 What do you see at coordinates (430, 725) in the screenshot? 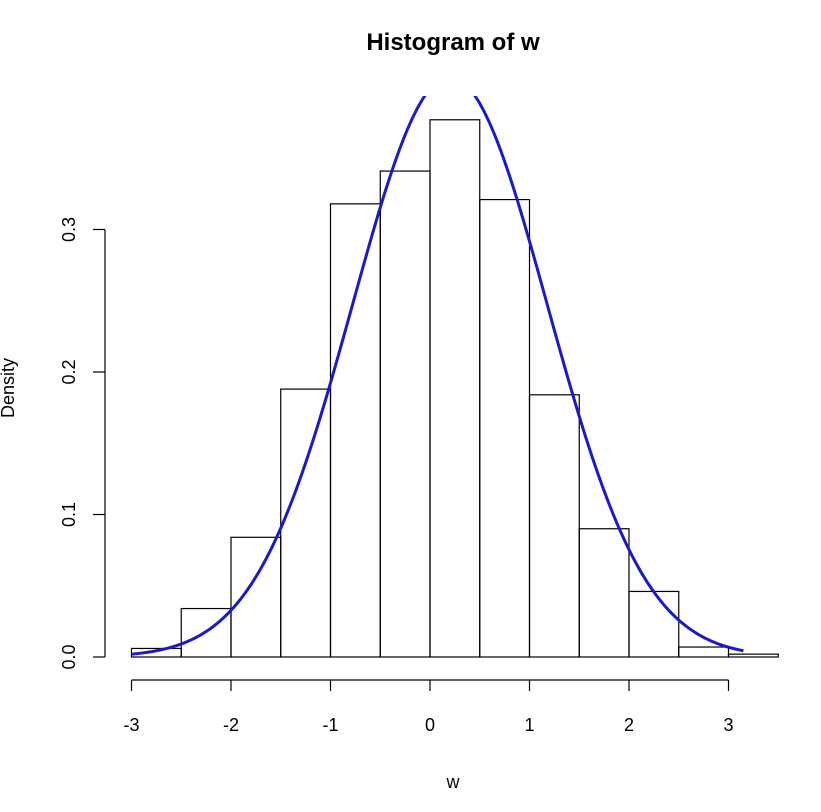
I see `x-tick-label: 0` at bounding box center [430, 725].